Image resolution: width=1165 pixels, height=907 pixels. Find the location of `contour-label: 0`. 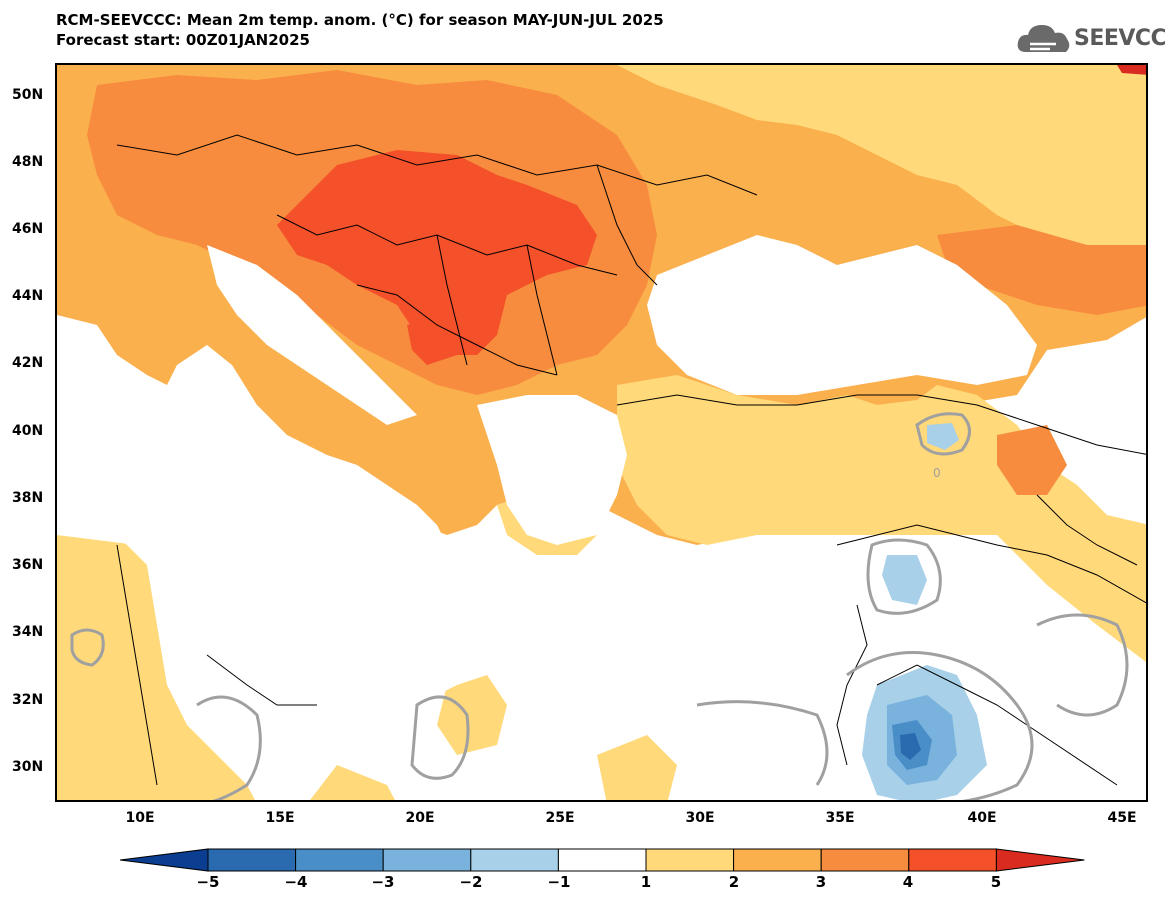

contour-label: 0 is located at coordinates (937, 473).